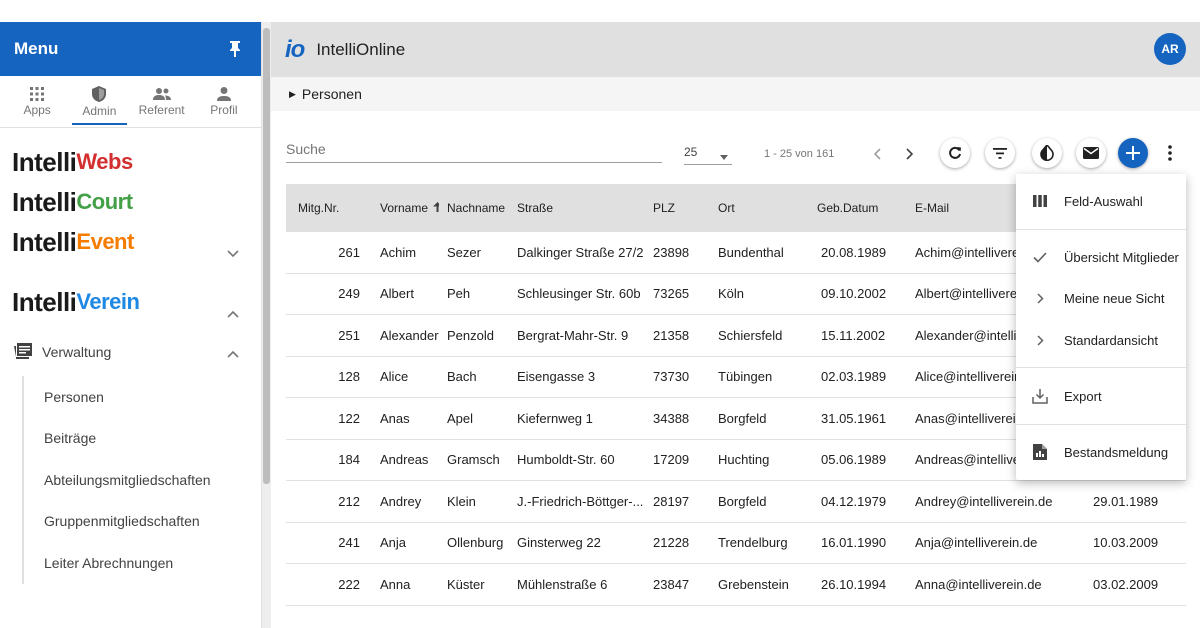  I want to click on tab-admin: Admin, so click(99, 101).